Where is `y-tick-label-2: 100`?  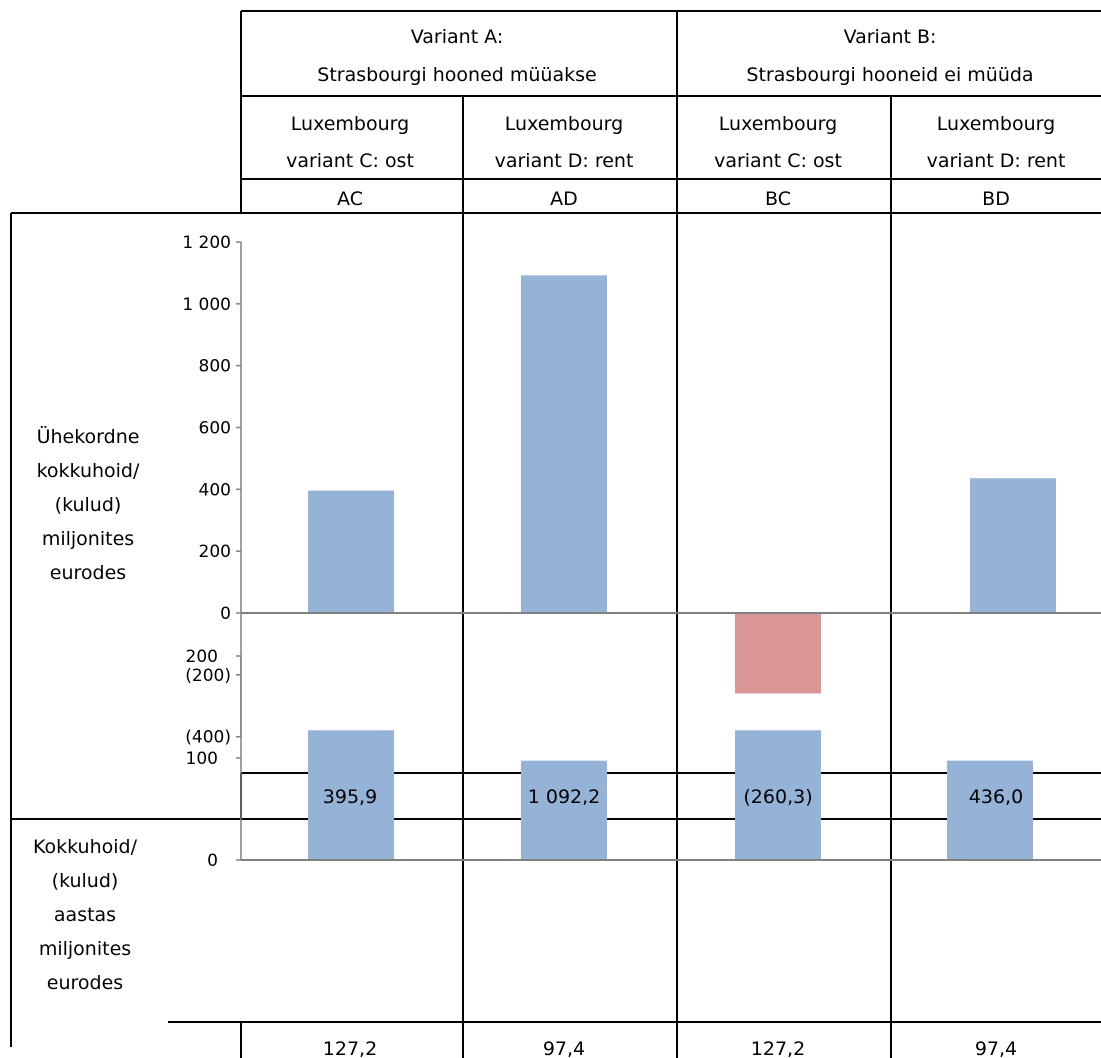
y-tick-label-2: 100 is located at coordinates (202, 759).